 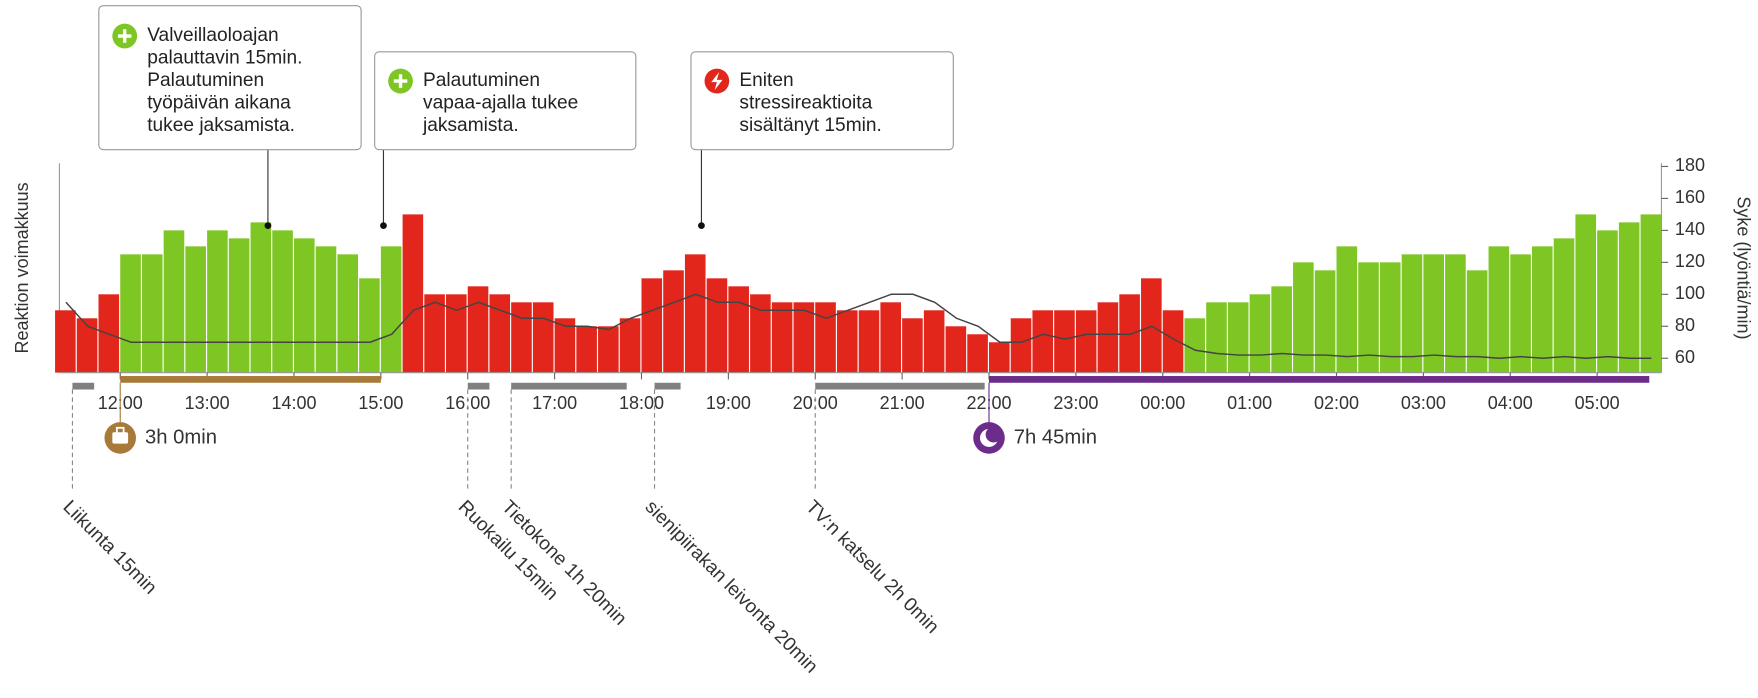 What do you see at coordinates (1685, 357) in the screenshot?
I see `y-tick-label: 60` at bounding box center [1685, 357].